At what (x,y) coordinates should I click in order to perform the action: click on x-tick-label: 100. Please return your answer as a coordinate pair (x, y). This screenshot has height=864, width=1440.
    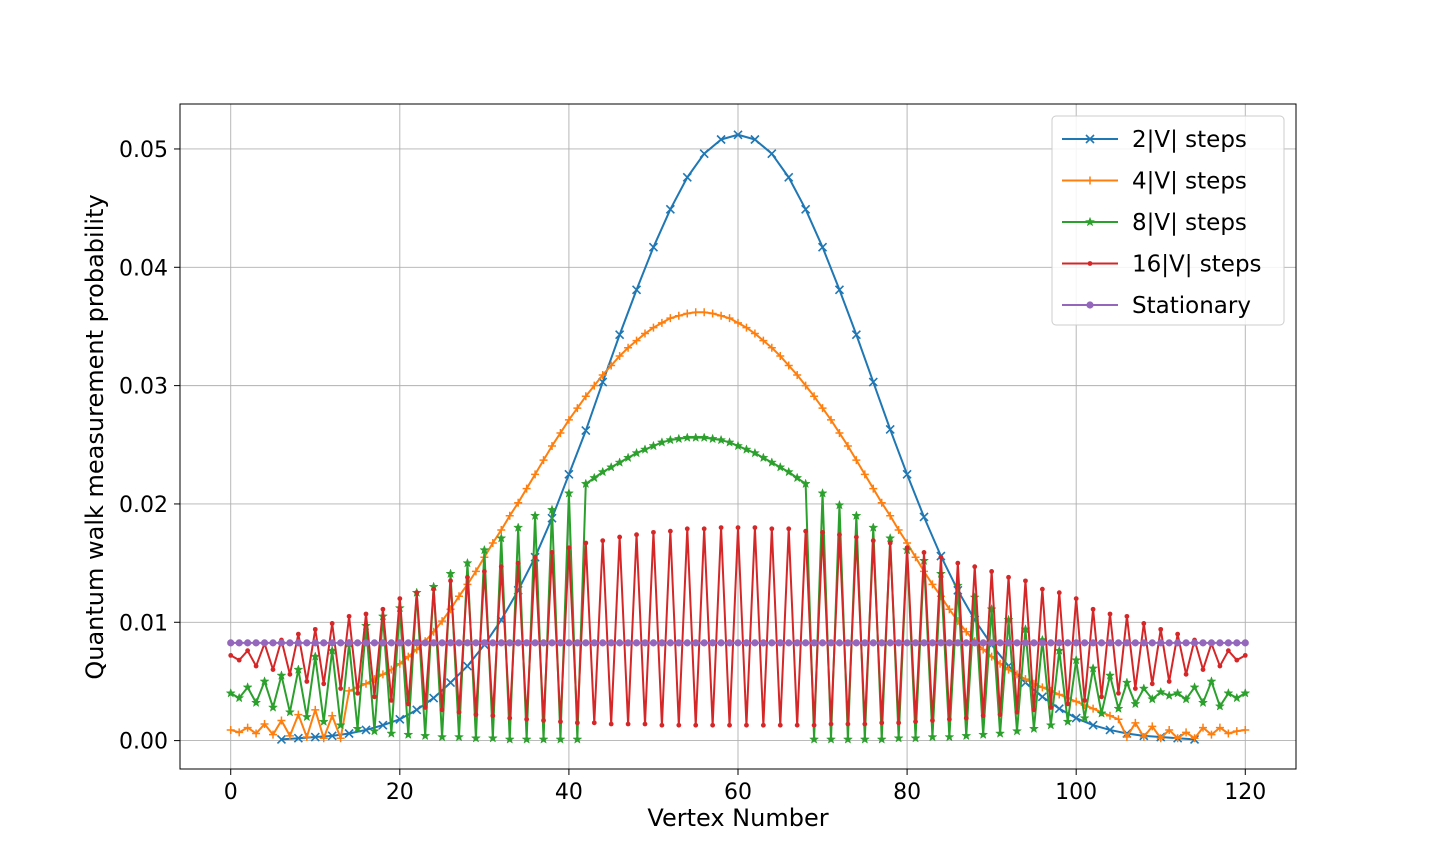
    Looking at the image, I should click on (1076, 792).